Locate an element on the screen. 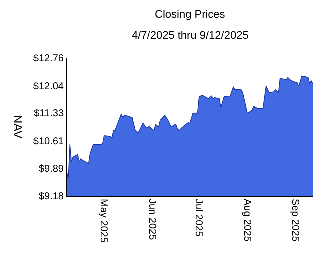  chart-subtitle: 4/7/2025 thru 9/12/2025 is located at coordinates (190, 36).